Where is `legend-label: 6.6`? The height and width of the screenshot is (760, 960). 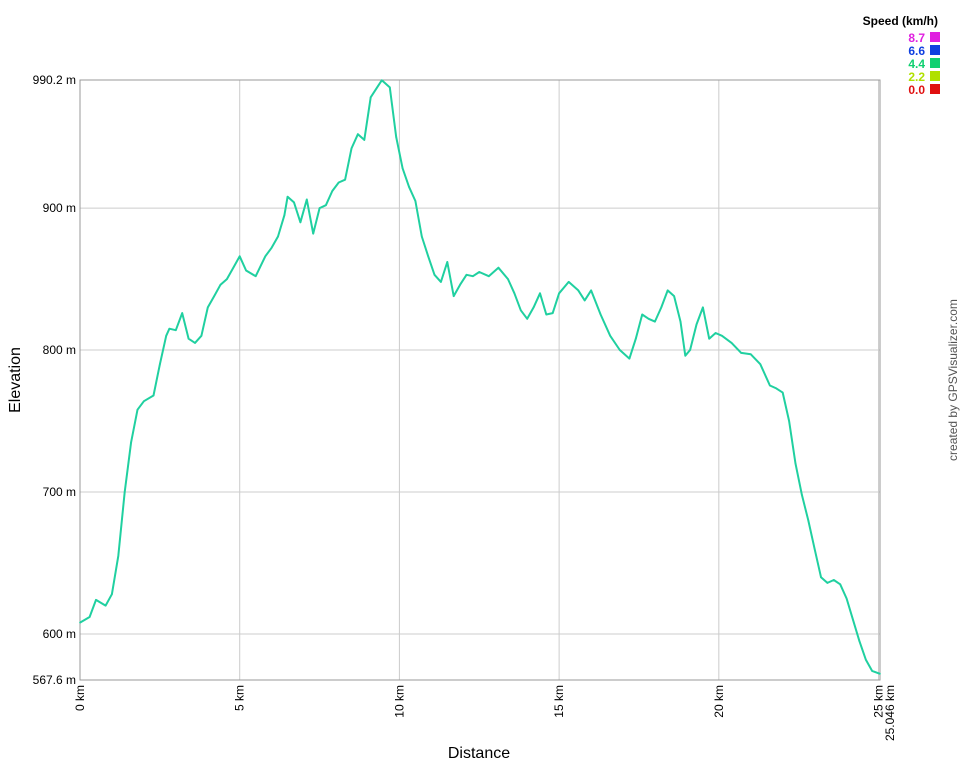
legend-label: 6.6 is located at coordinates (916, 51).